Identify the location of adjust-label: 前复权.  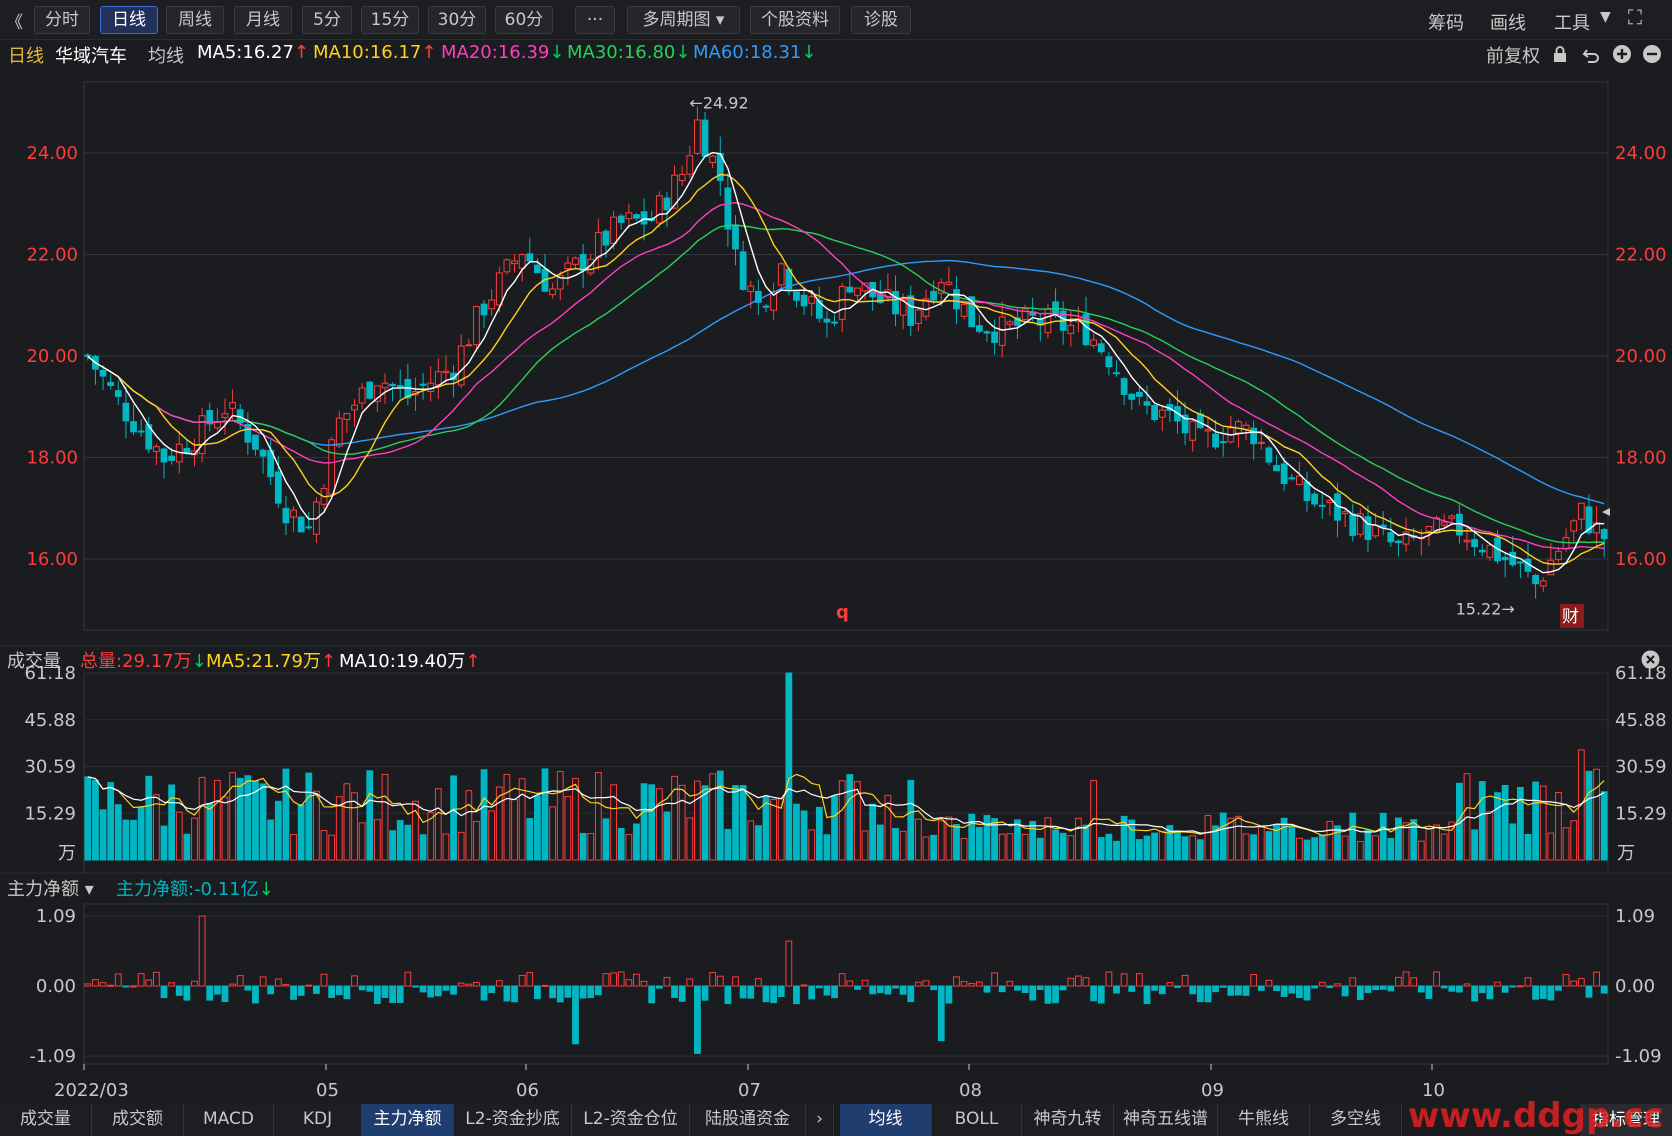
(1513, 56).